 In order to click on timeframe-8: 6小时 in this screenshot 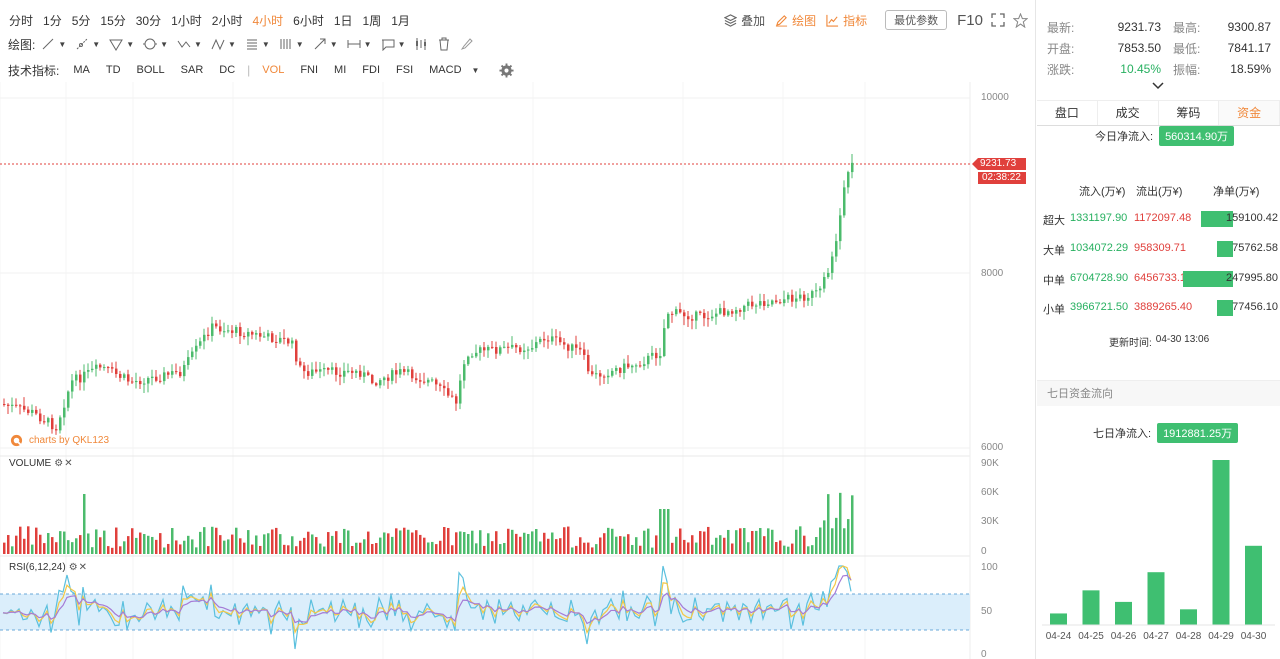, I will do `click(308, 20)`.